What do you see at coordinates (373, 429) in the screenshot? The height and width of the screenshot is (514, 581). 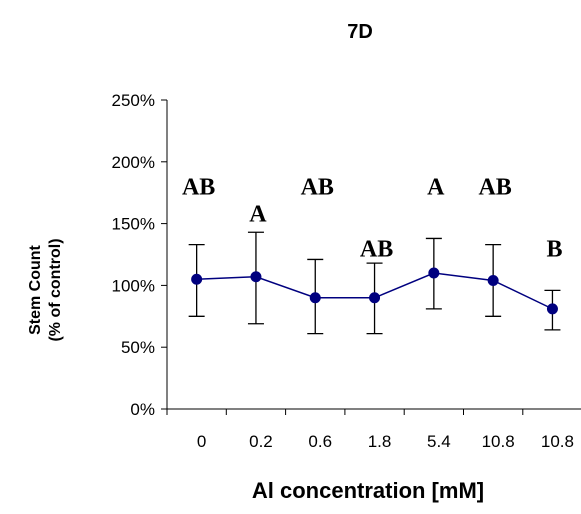 I see `x-axis: 0 0.2 0.6 1.8 5.4 10.8 10.8` at bounding box center [373, 429].